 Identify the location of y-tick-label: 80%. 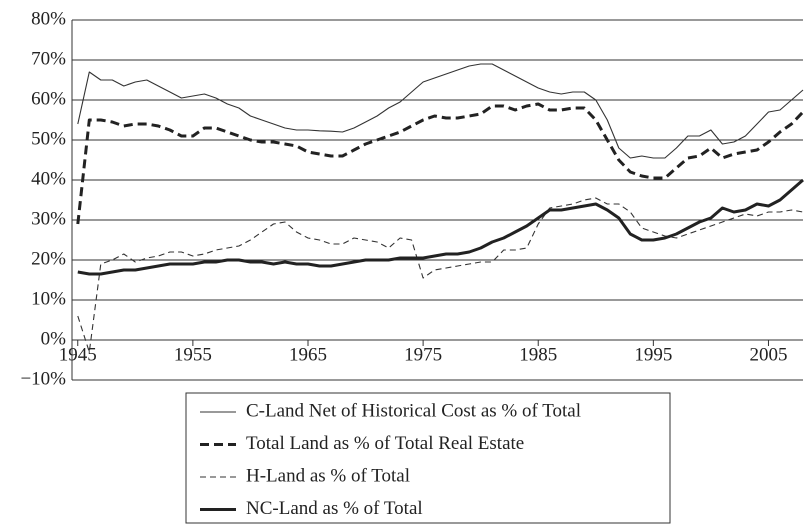
(48, 18).